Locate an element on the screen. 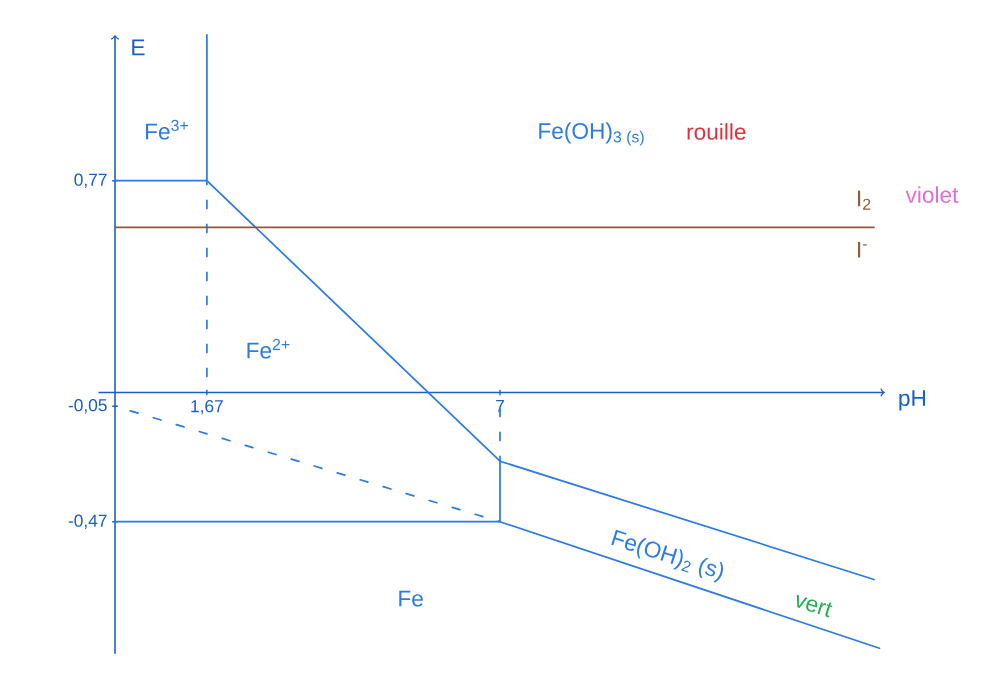  x-axis-title: pH is located at coordinates (912, 400).